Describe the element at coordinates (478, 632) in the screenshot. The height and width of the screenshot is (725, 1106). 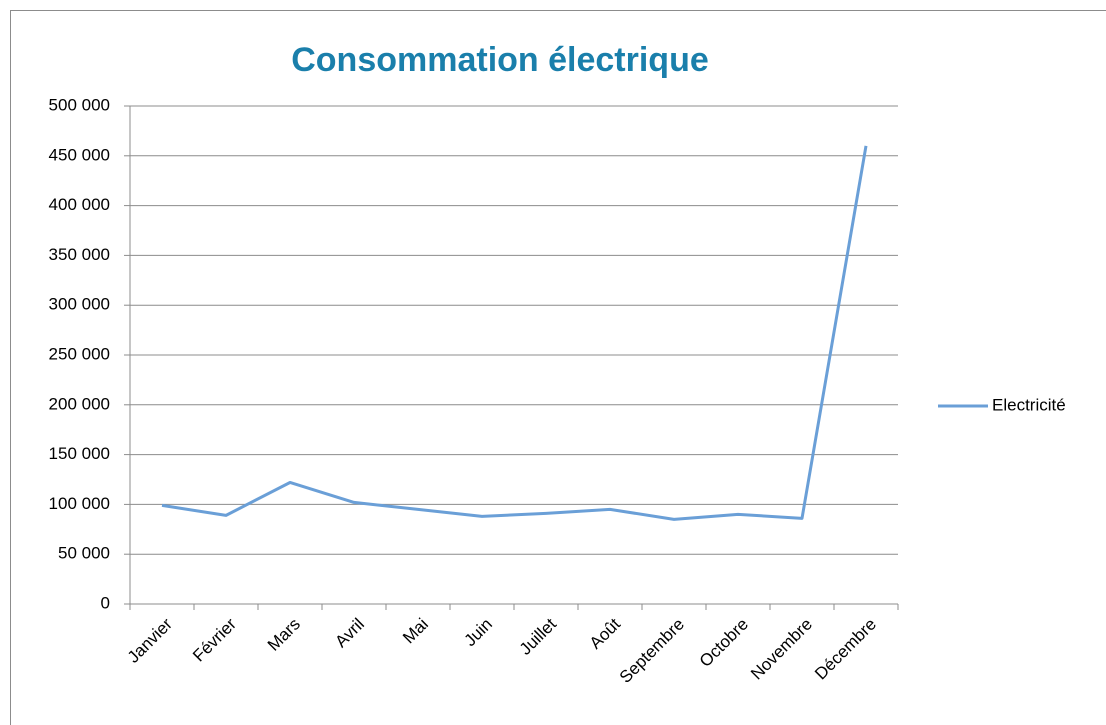
I see `x-tick-label: Juin` at that location.